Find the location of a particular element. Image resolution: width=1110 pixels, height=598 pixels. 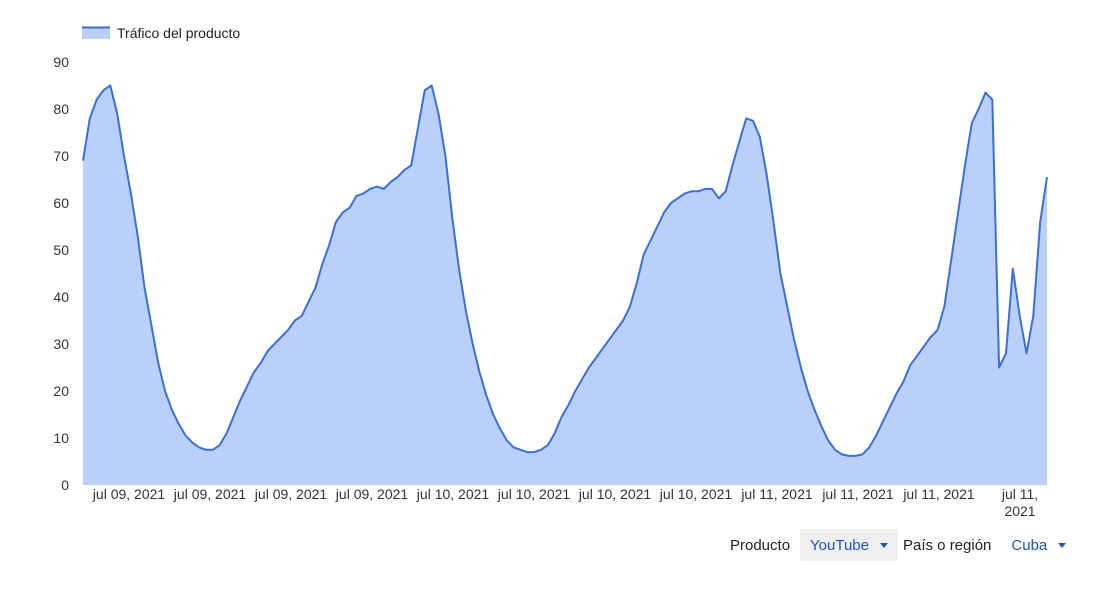

region-dropdown: Cuba is located at coordinates (1038, 545).